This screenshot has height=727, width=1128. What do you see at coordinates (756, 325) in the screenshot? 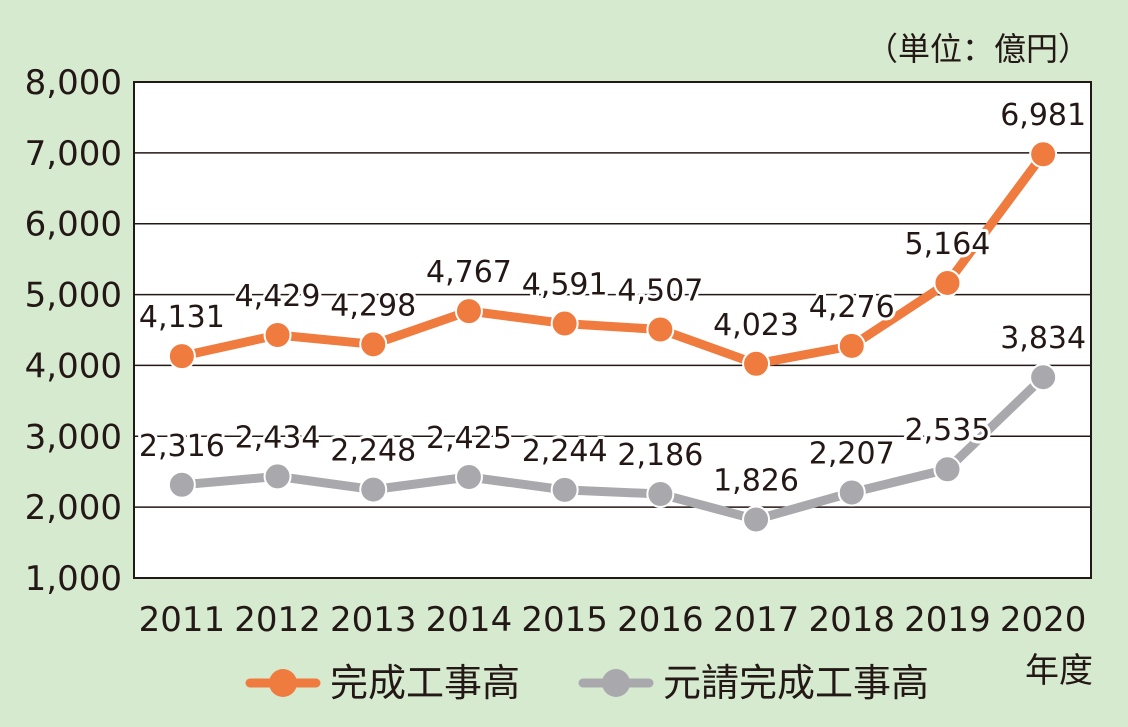
I see `data-label-0-2017: 4,023` at bounding box center [756, 325].